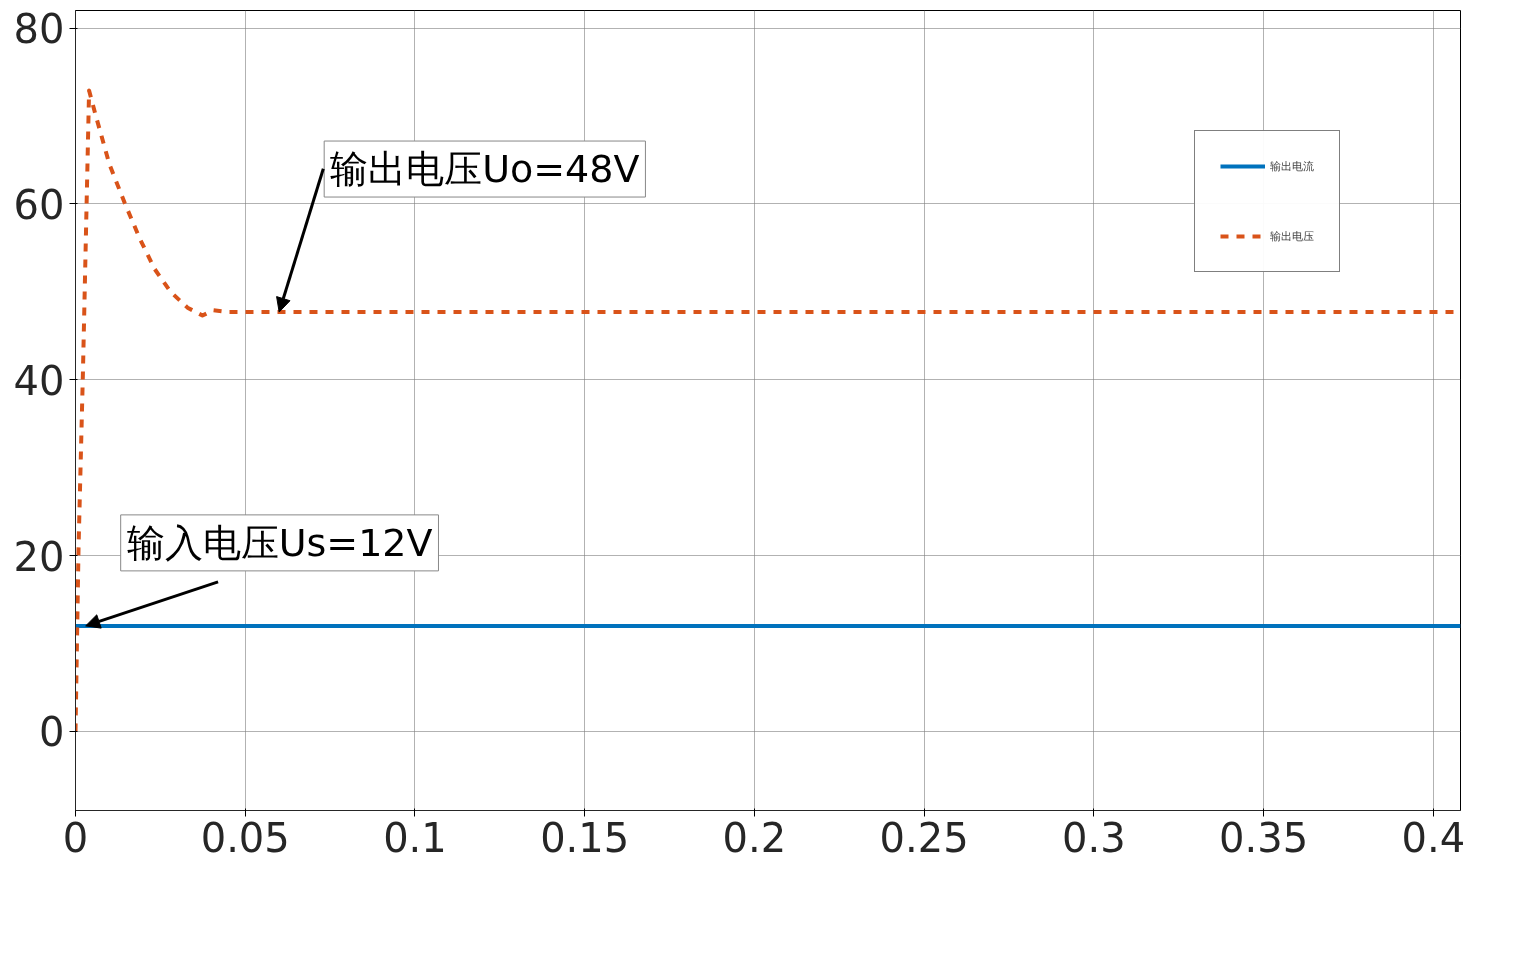 The width and height of the screenshot is (1539, 962). What do you see at coordinates (754, 837) in the screenshot?
I see `x-tick-label: 0.2` at bounding box center [754, 837].